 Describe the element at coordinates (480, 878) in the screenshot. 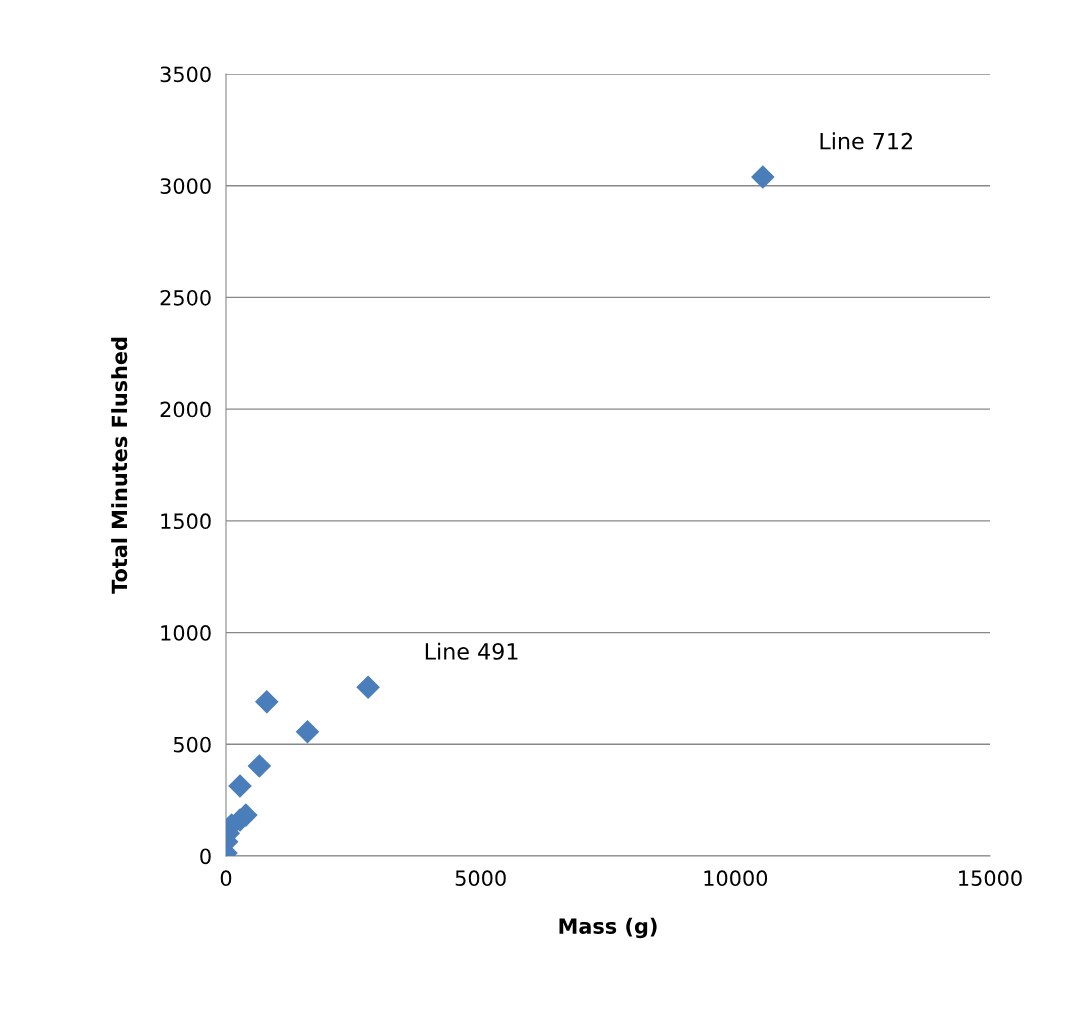

I see `x-tick-label: 5000` at that location.